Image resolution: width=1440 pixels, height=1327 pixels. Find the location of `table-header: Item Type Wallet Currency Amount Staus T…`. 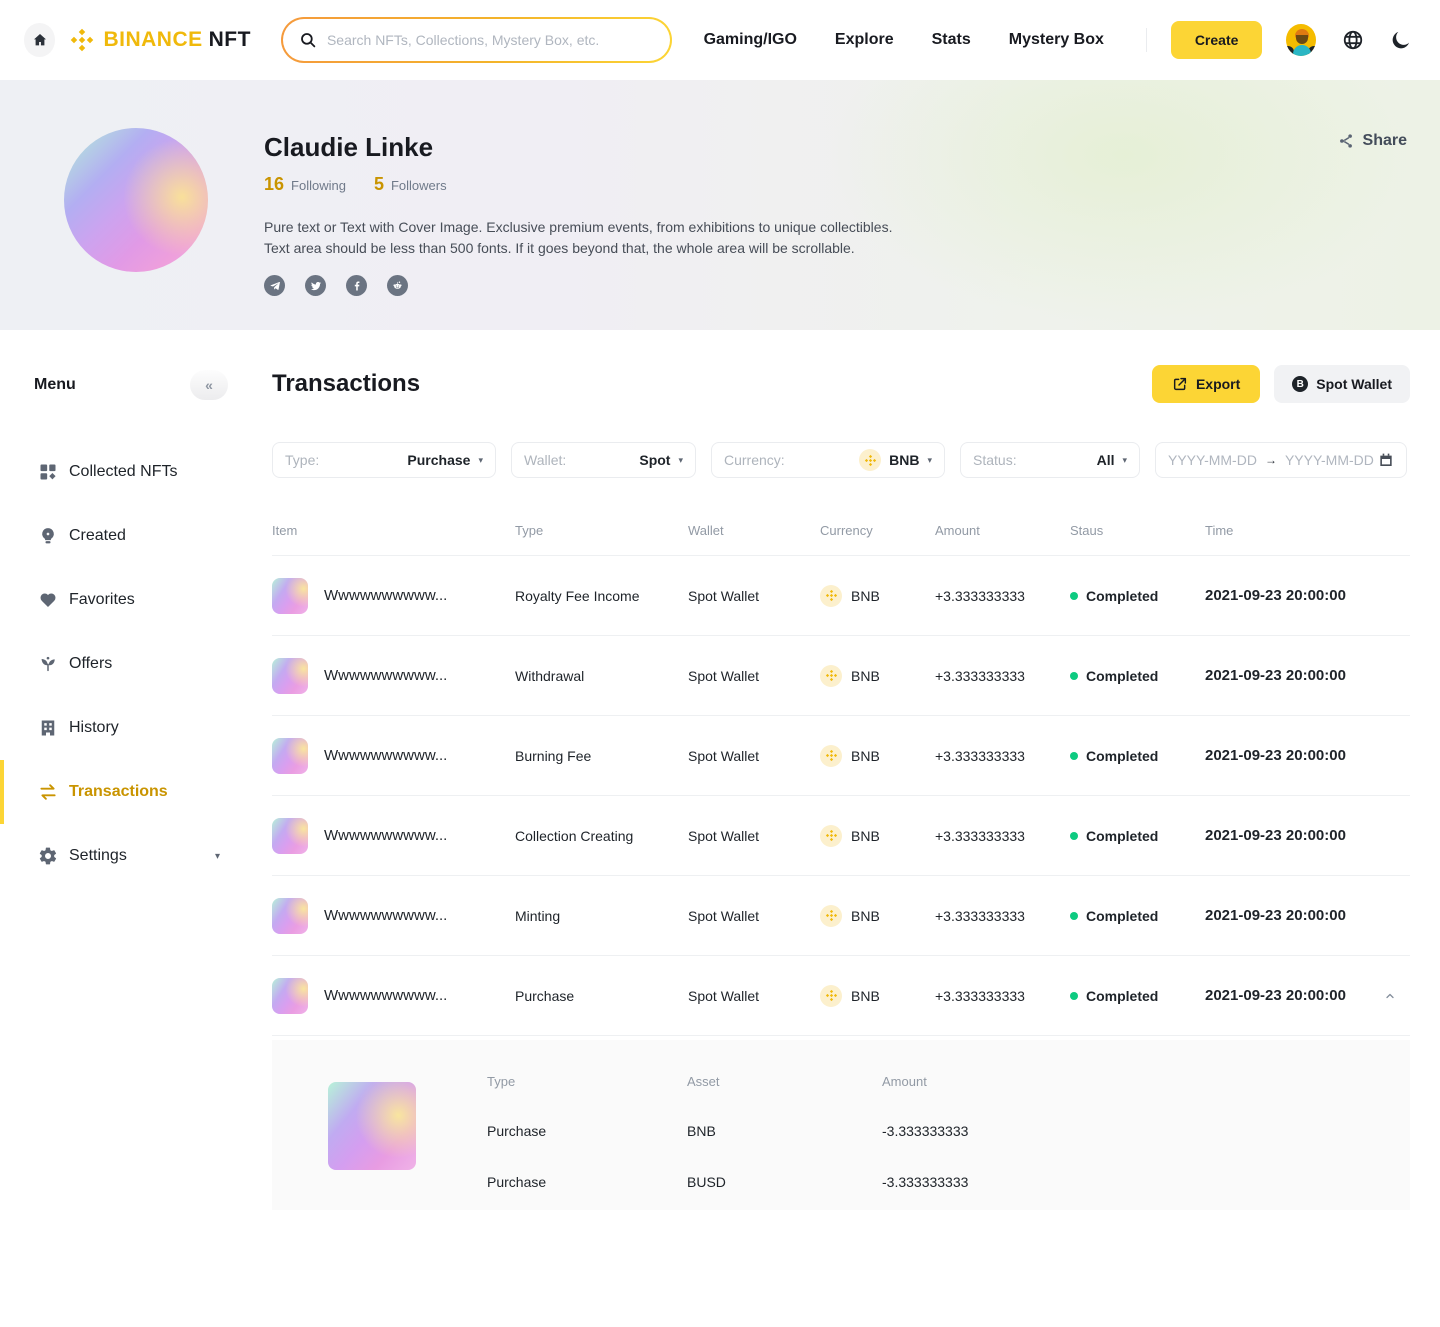

table-header: Item Type Wallet Currency Amount Staus T… is located at coordinates (841, 531).